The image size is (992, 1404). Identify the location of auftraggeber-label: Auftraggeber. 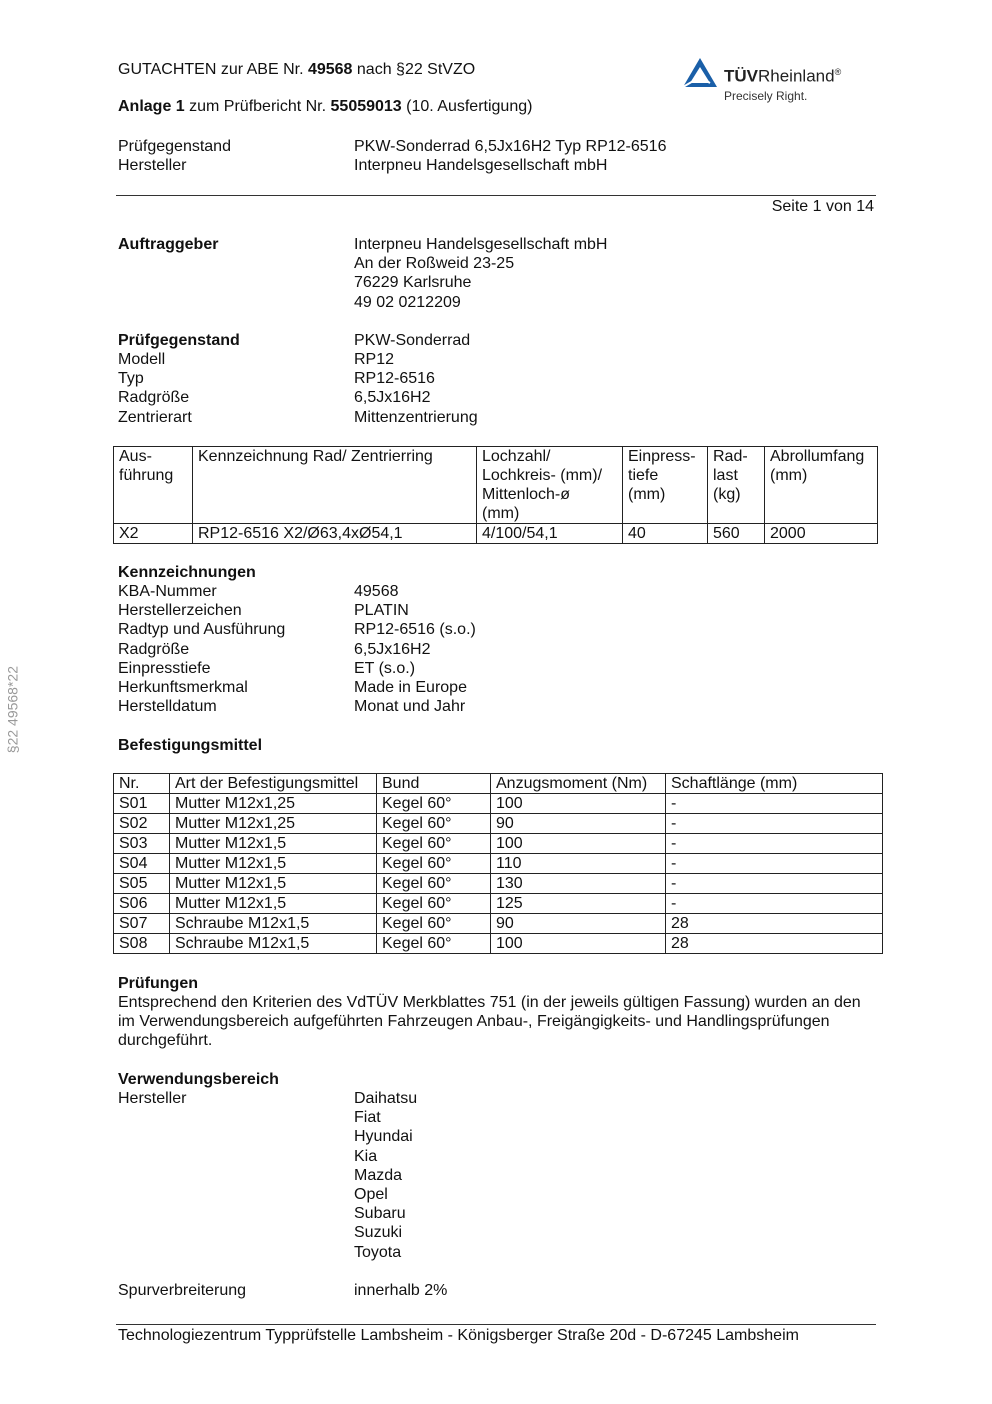
(168, 244).